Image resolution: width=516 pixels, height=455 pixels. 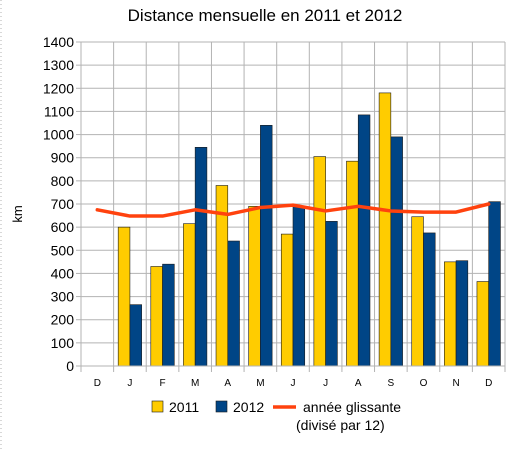 What do you see at coordinates (488, 383) in the screenshot?
I see `x-tick-label-12: D` at bounding box center [488, 383].